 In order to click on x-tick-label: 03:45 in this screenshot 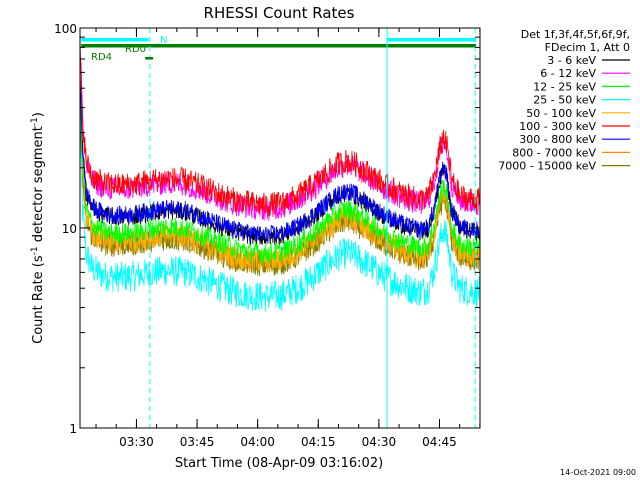, I will do `click(197, 442)`.